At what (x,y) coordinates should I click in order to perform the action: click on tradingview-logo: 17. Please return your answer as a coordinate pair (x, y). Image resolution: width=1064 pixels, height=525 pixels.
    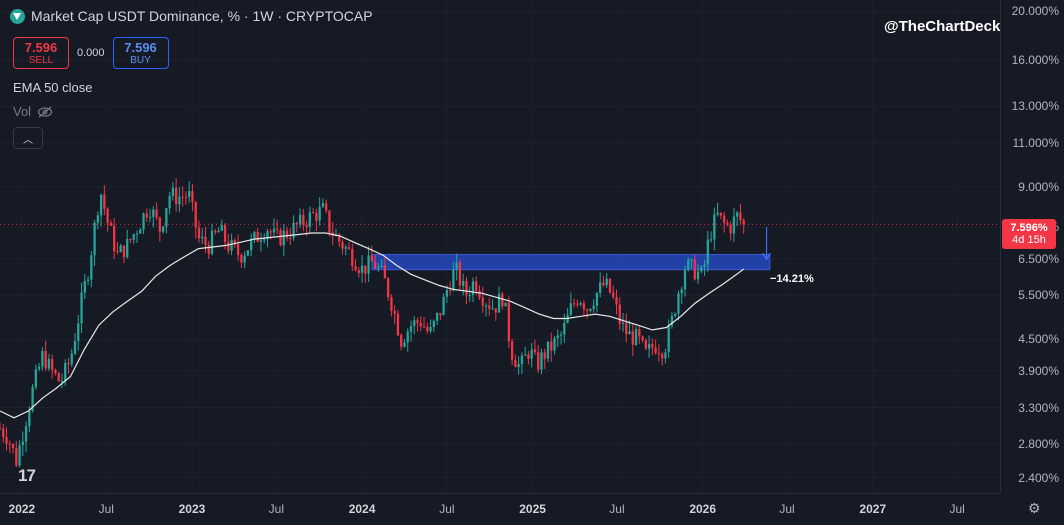
    Looking at the image, I should click on (27, 475).